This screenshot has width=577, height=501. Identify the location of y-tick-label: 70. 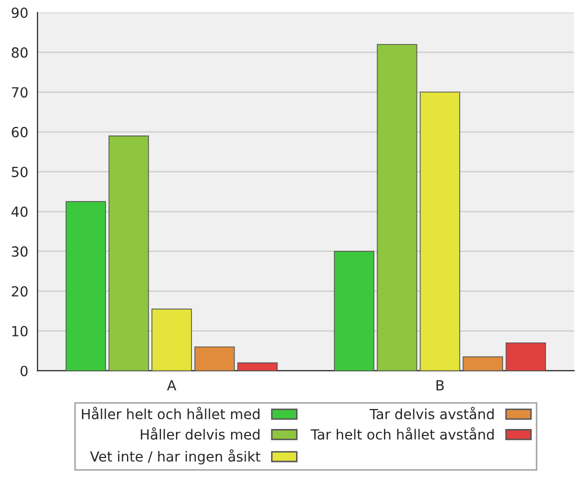
(20, 92).